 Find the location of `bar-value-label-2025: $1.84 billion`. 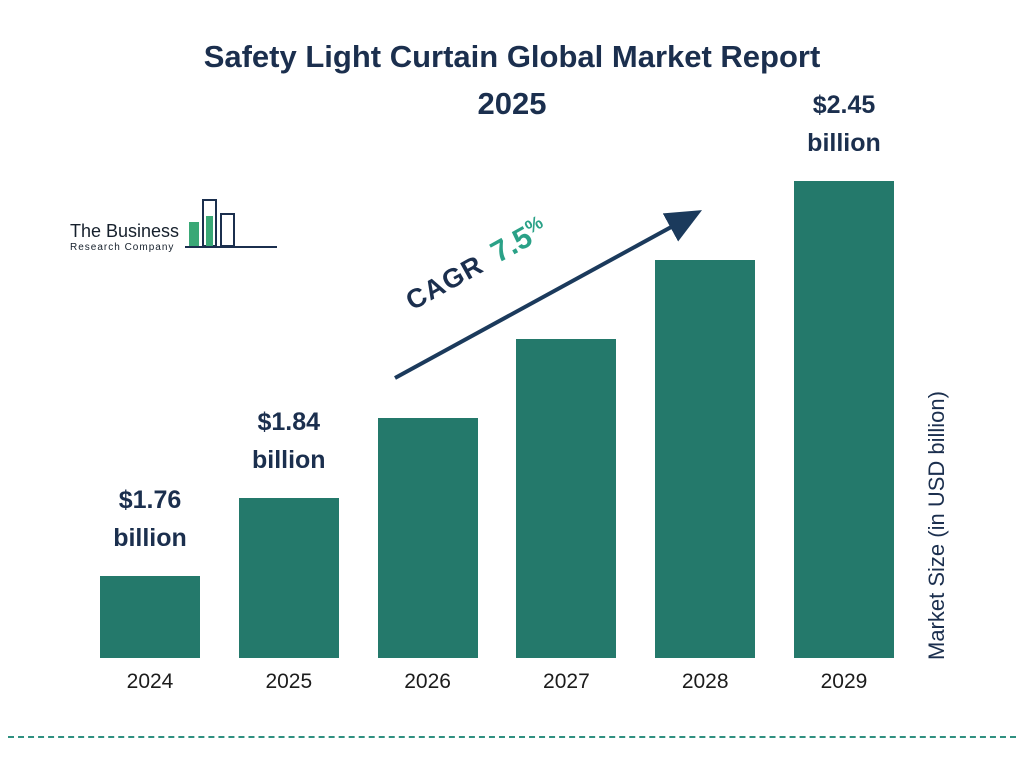

bar-value-label-2025: $1.84 billion is located at coordinates (288, 441).